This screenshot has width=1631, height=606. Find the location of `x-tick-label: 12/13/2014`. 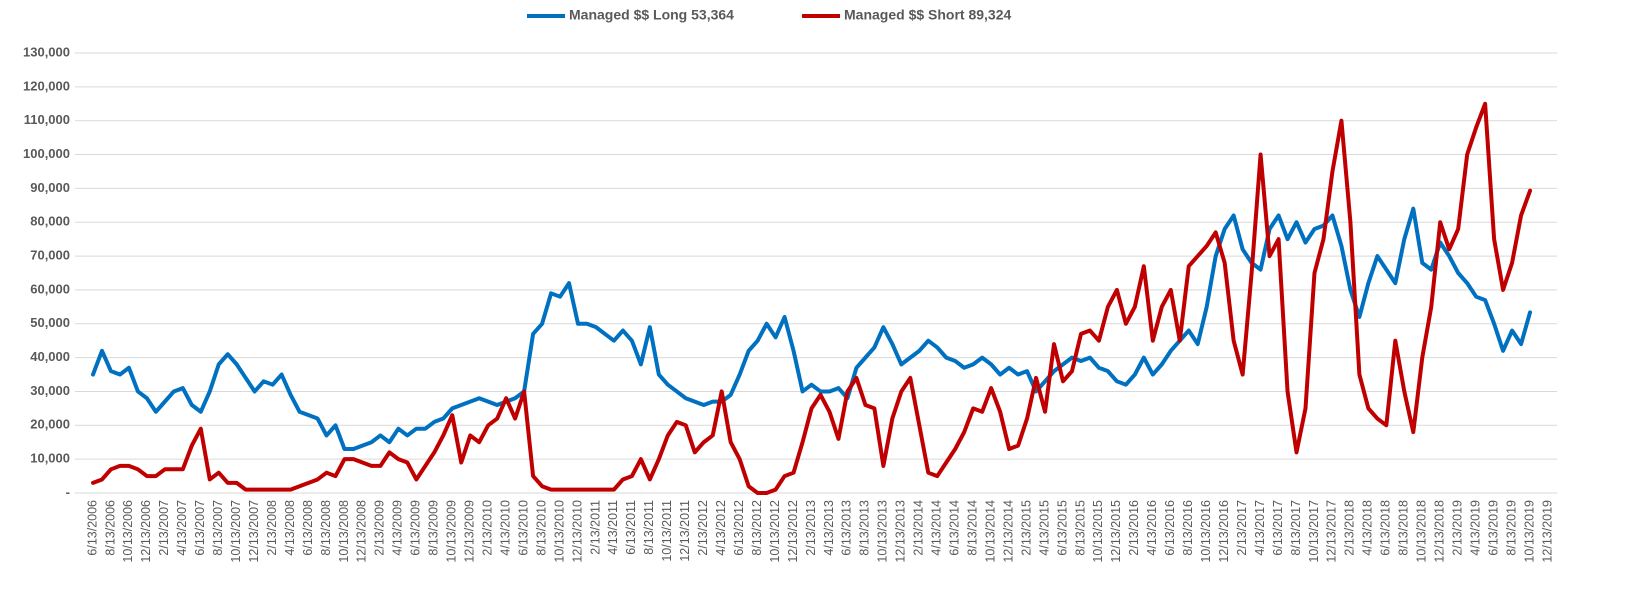

x-tick-label: 12/13/2014 is located at coordinates (1008, 531).